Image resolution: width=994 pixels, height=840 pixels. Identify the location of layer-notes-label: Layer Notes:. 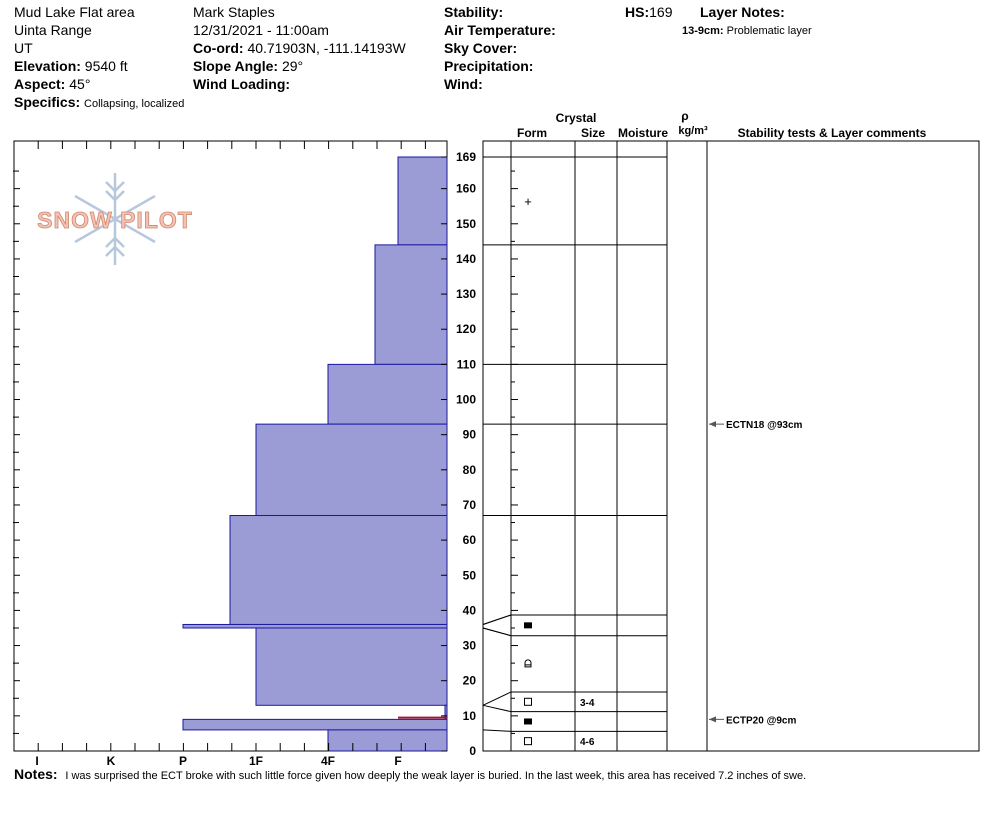
(742, 12).